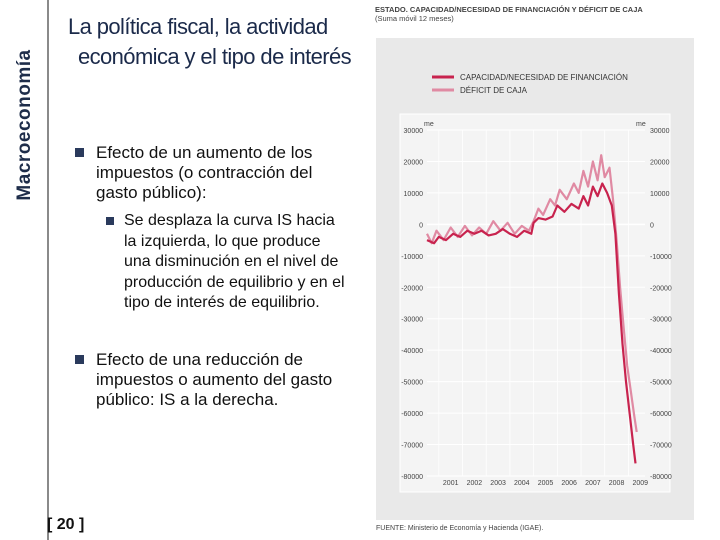 This screenshot has height=540, width=720. Describe the element at coordinates (451, 483) in the screenshot. I see `x-tick-label: 2001` at that location.